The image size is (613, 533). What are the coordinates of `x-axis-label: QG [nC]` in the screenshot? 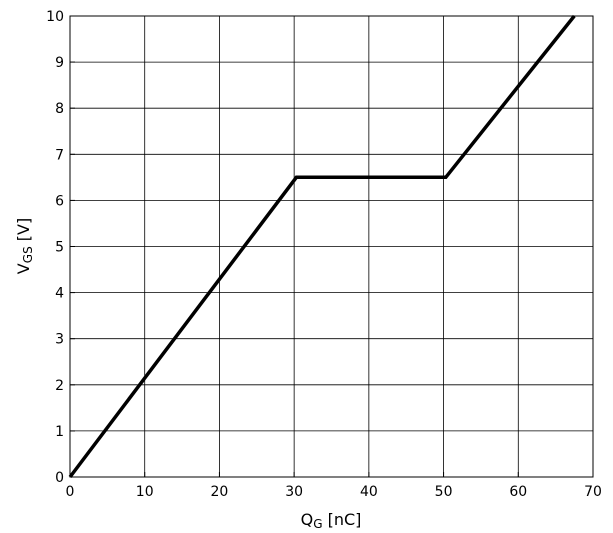 It's located at (331, 520).